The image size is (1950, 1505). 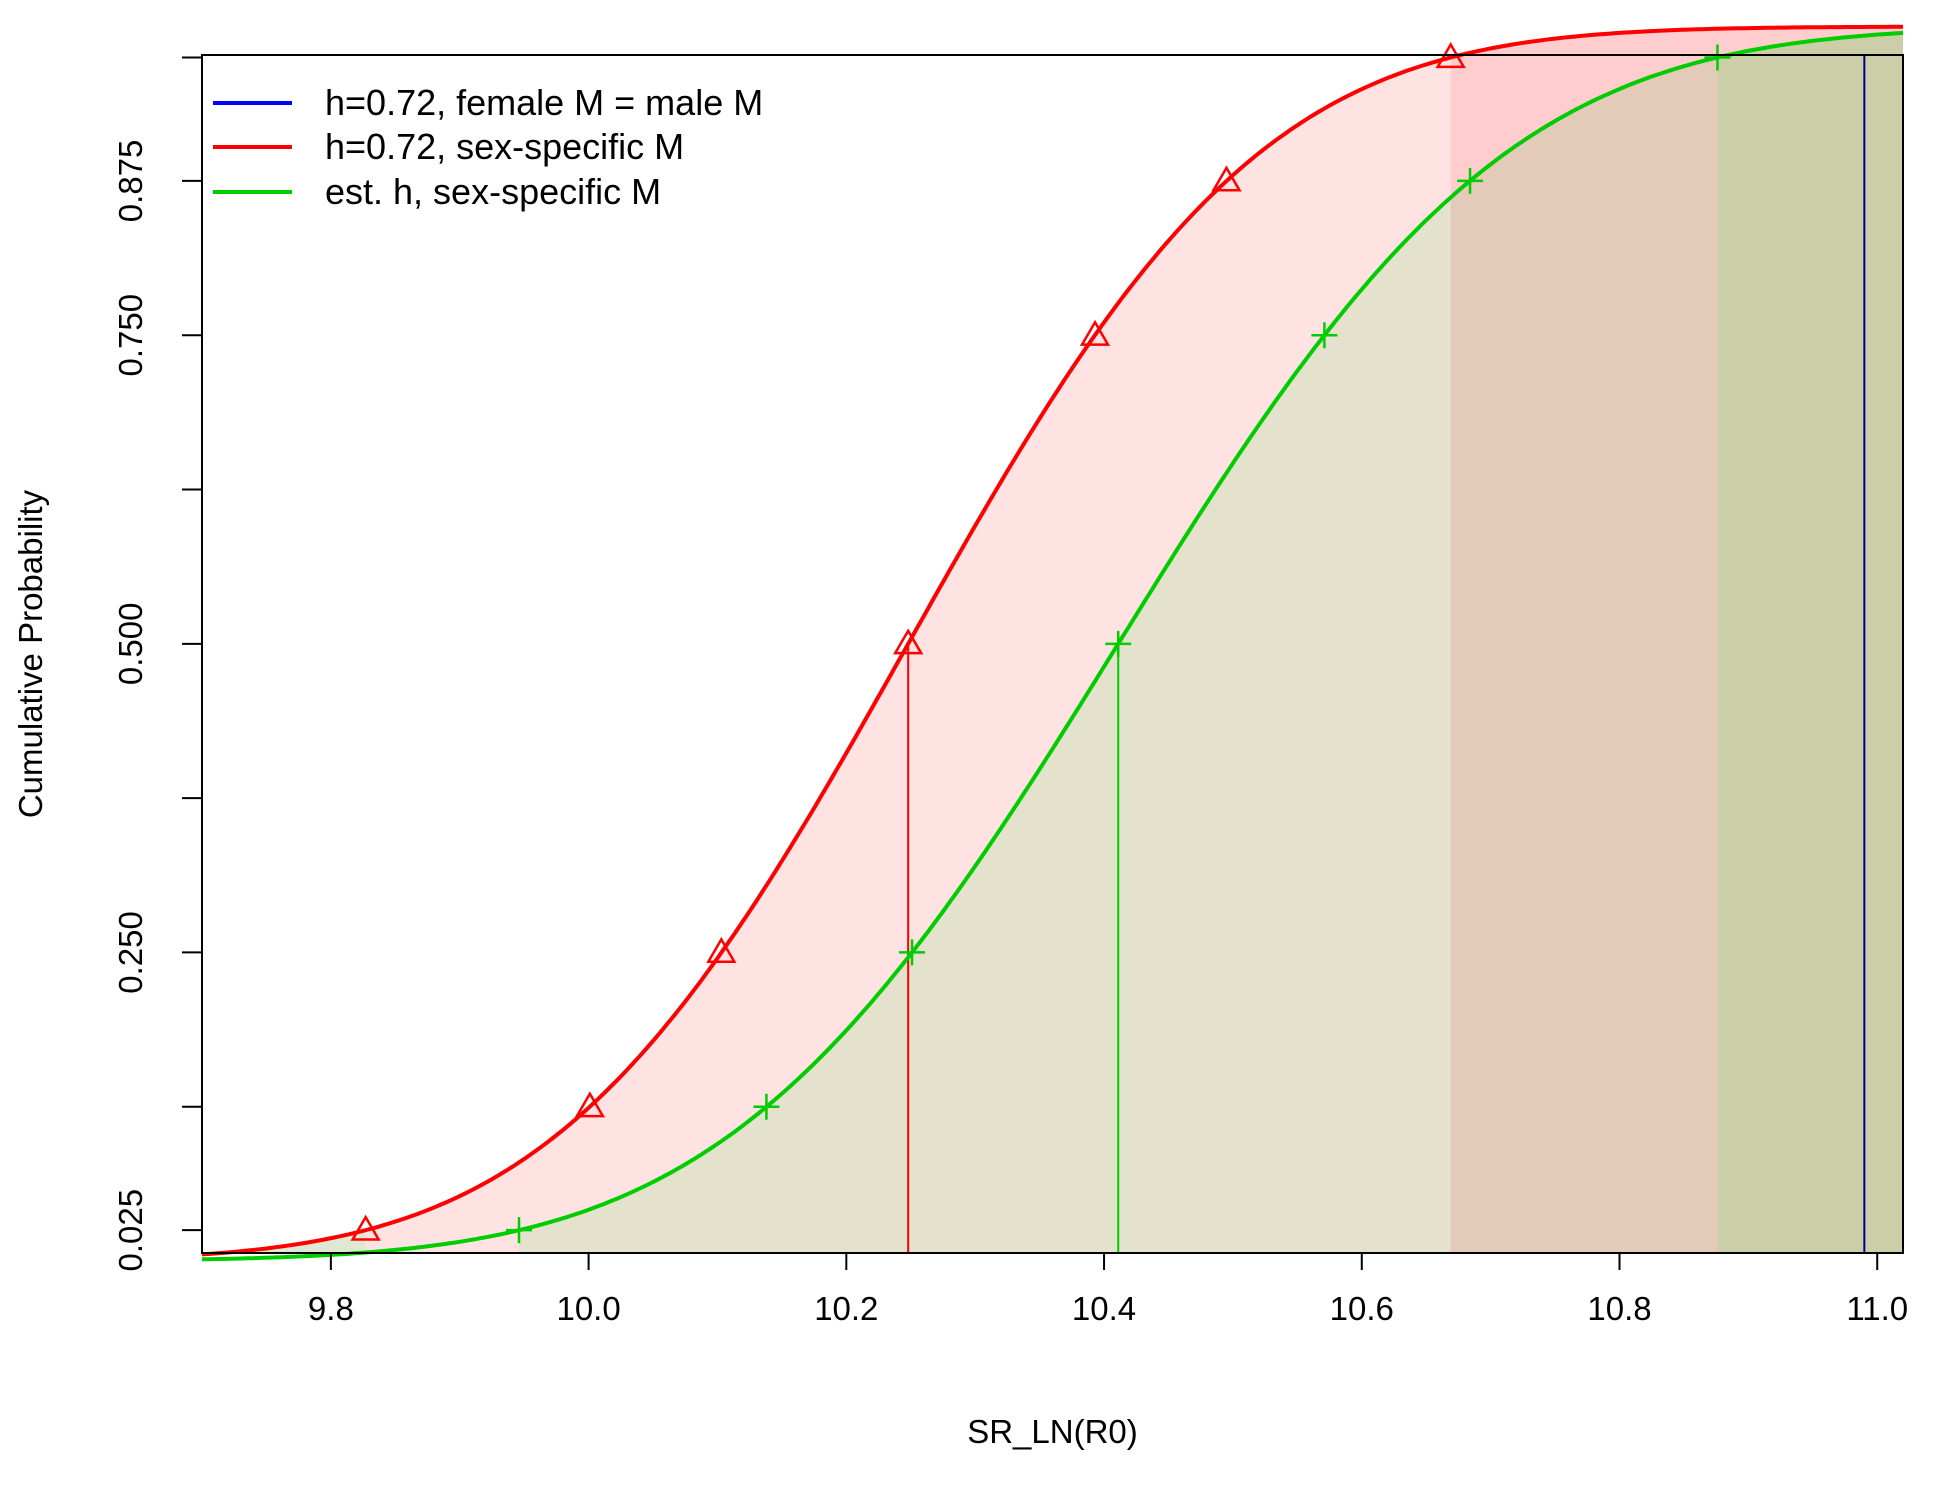 I want to click on y-axis: 0.025 0.250 0.500 0.750 0.875, so click(x=157, y=664).